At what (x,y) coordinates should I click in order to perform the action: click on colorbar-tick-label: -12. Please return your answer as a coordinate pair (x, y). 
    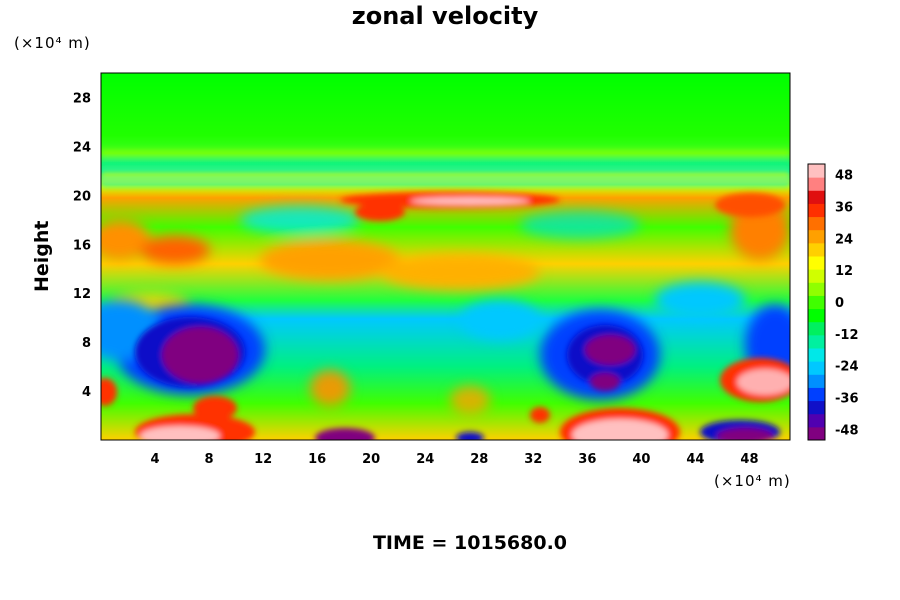
    Looking at the image, I should click on (847, 335).